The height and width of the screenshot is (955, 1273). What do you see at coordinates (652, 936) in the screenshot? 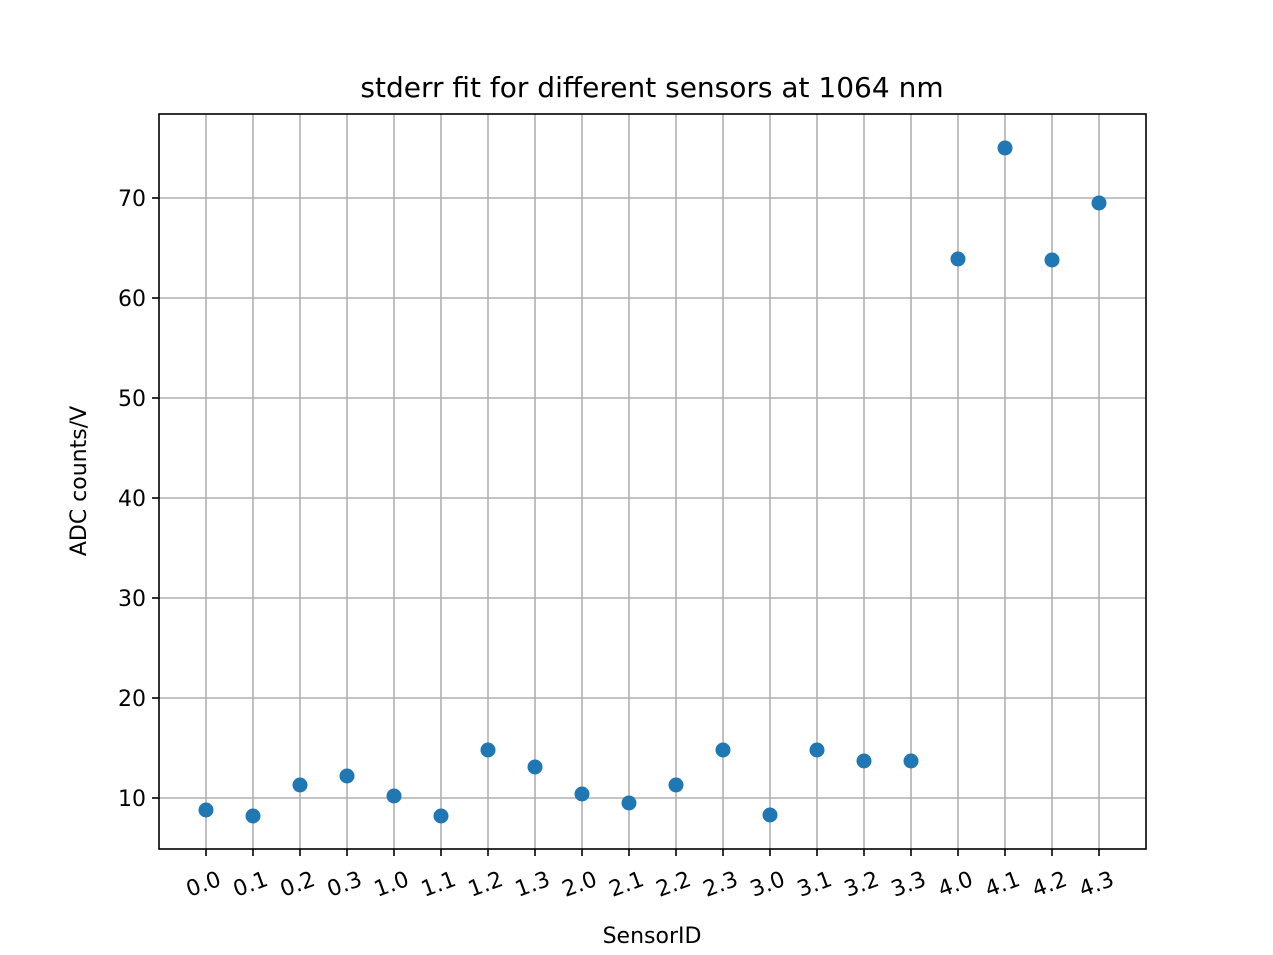
I see `x-axis-title: SensorID` at bounding box center [652, 936].